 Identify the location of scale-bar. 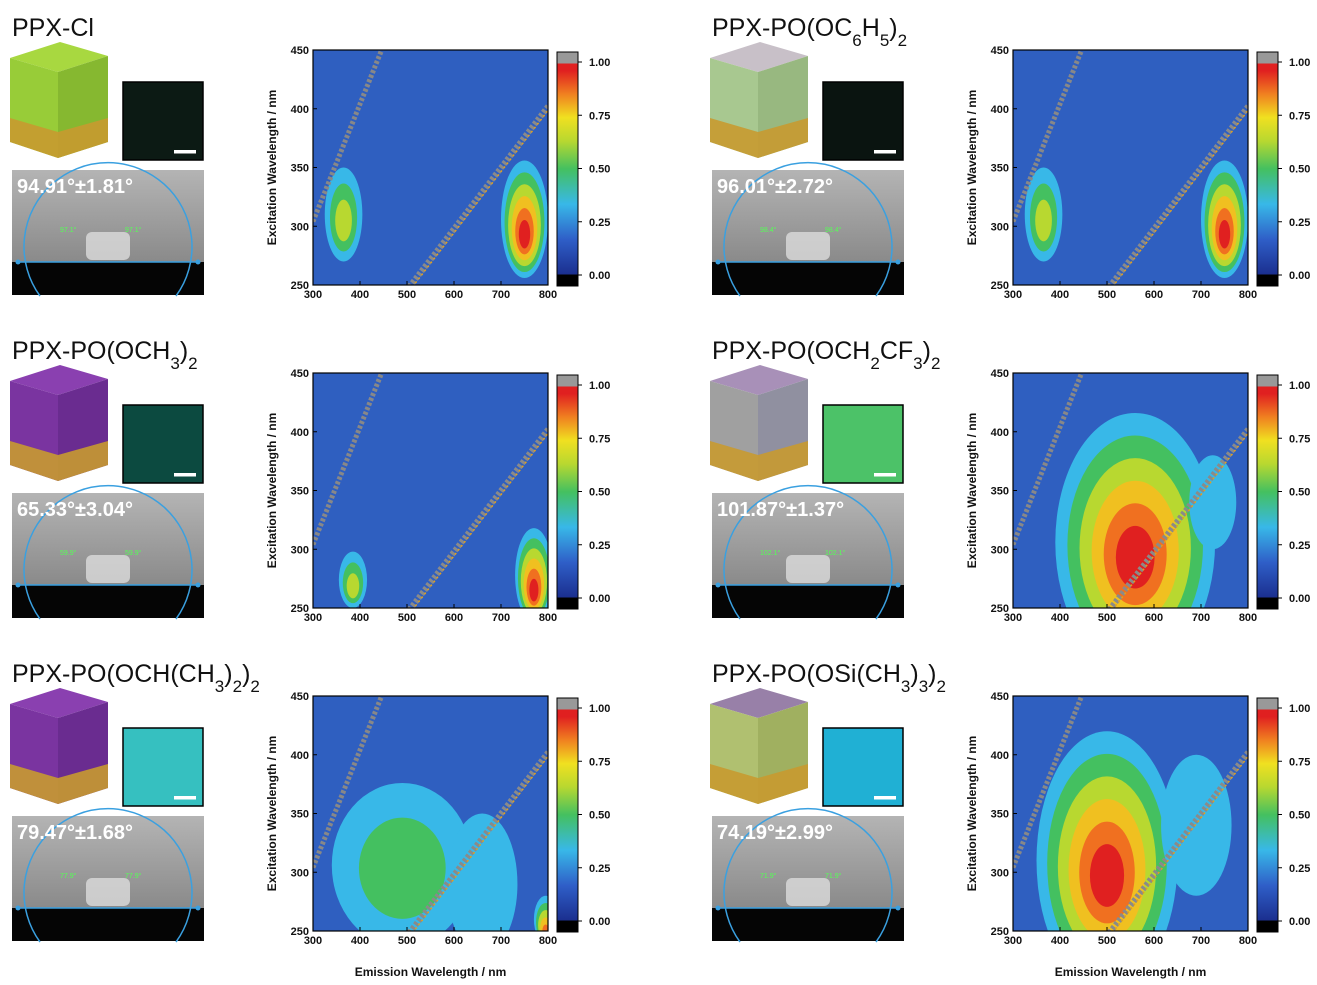
(185, 475).